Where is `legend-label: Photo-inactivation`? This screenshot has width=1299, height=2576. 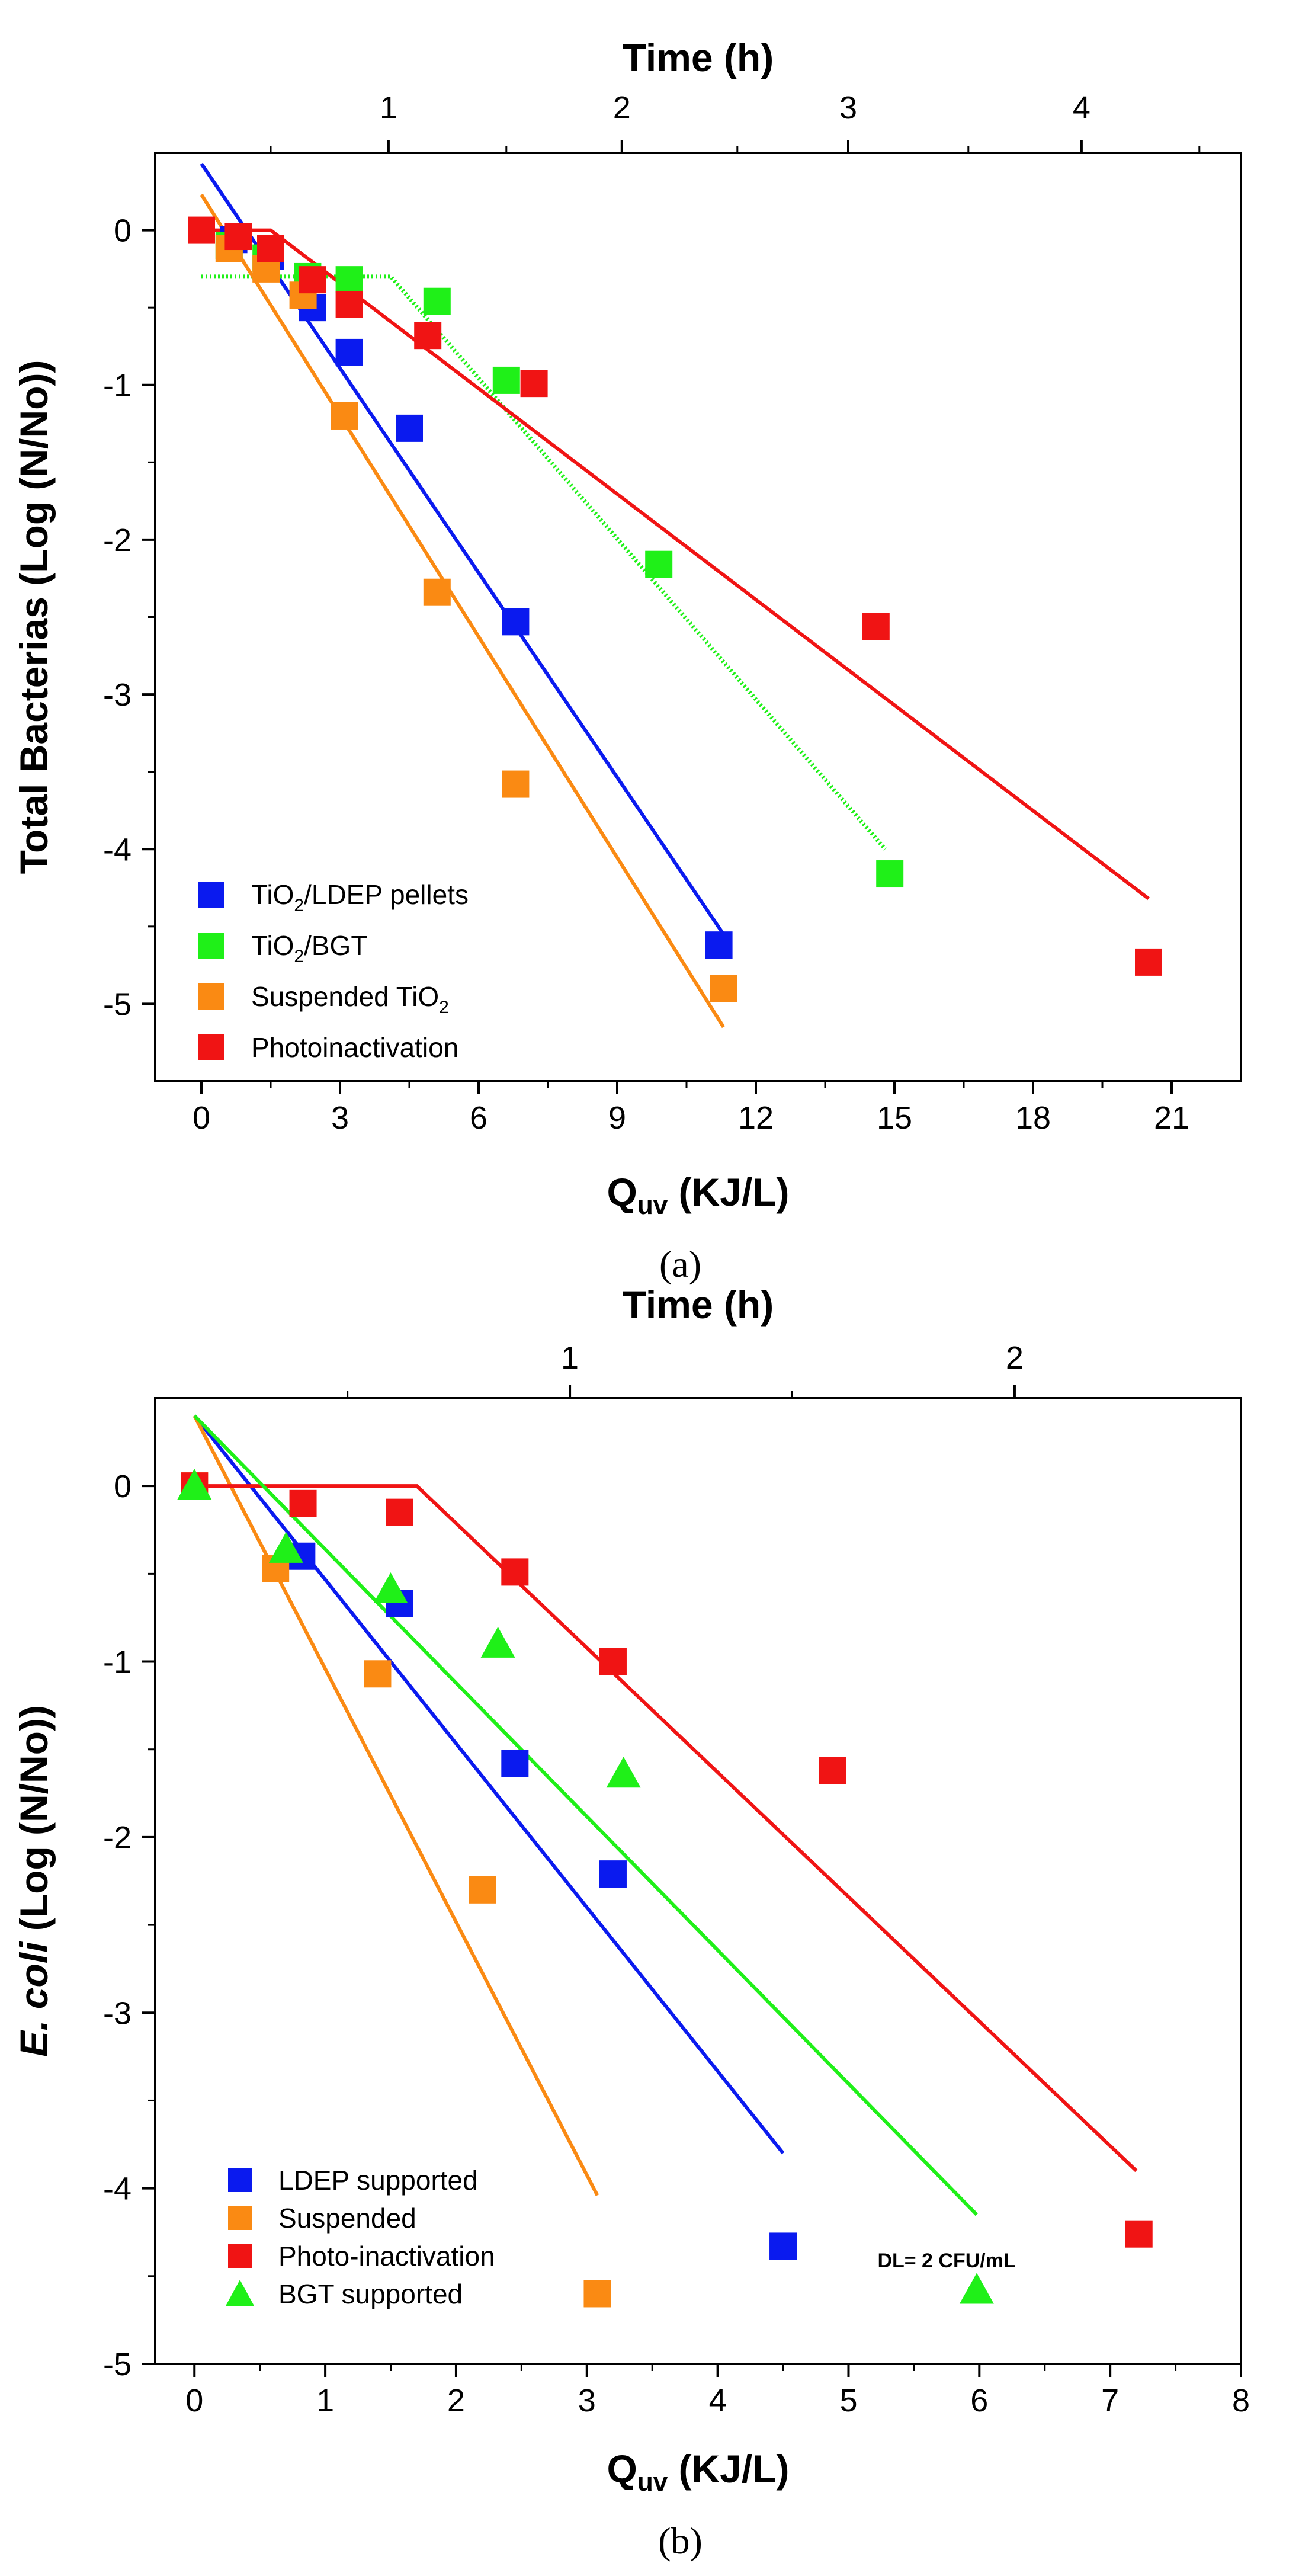 legend-label: Photo-inactivation is located at coordinates (387, 2256).